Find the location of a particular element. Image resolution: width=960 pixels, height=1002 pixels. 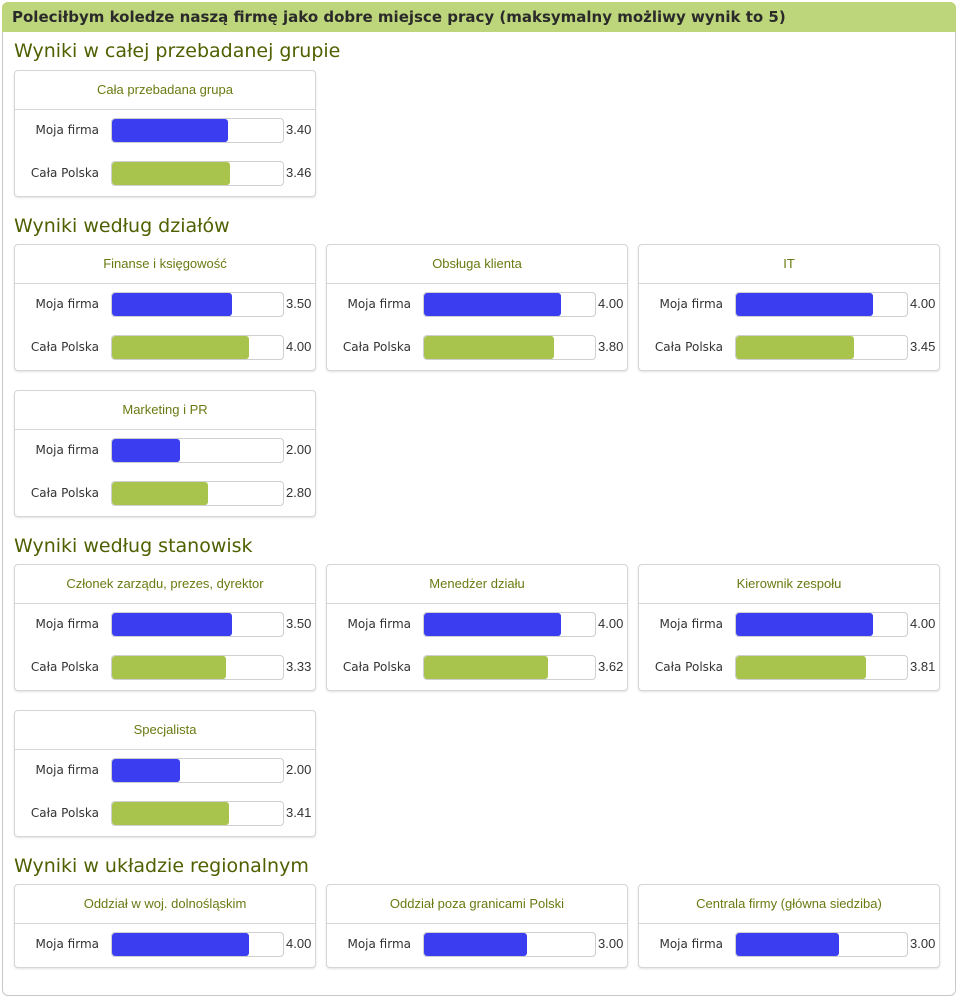

bar-row: Moja firma 3.00 is located at coordinates (477, 945).